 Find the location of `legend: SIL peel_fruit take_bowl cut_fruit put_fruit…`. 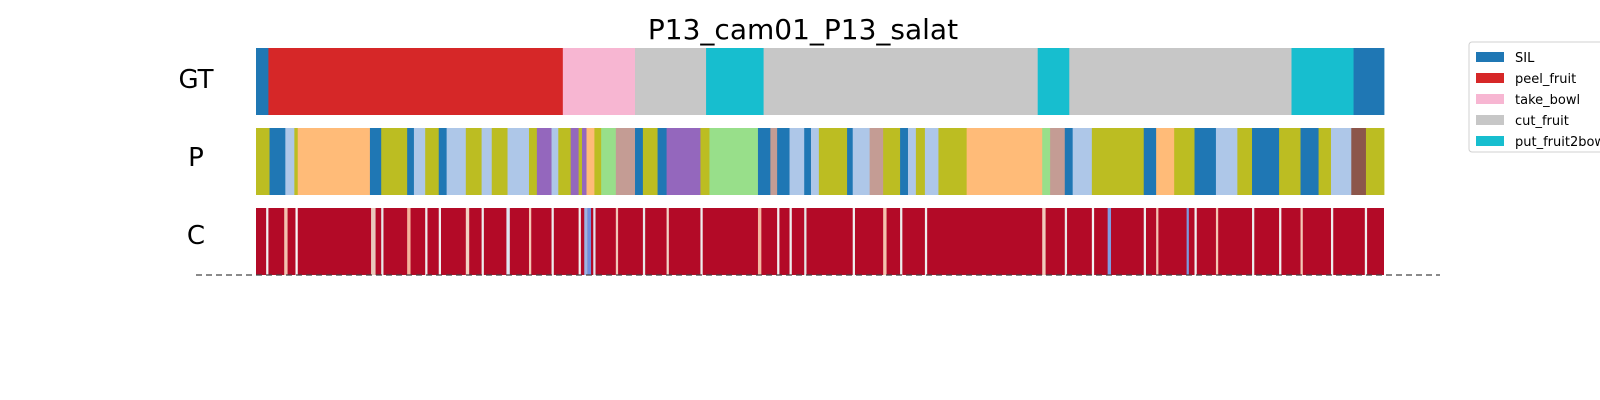

legend: SIL peel_fruit take_bowl cut_fruit put_fruit… is located at coordinates (1534, 97).